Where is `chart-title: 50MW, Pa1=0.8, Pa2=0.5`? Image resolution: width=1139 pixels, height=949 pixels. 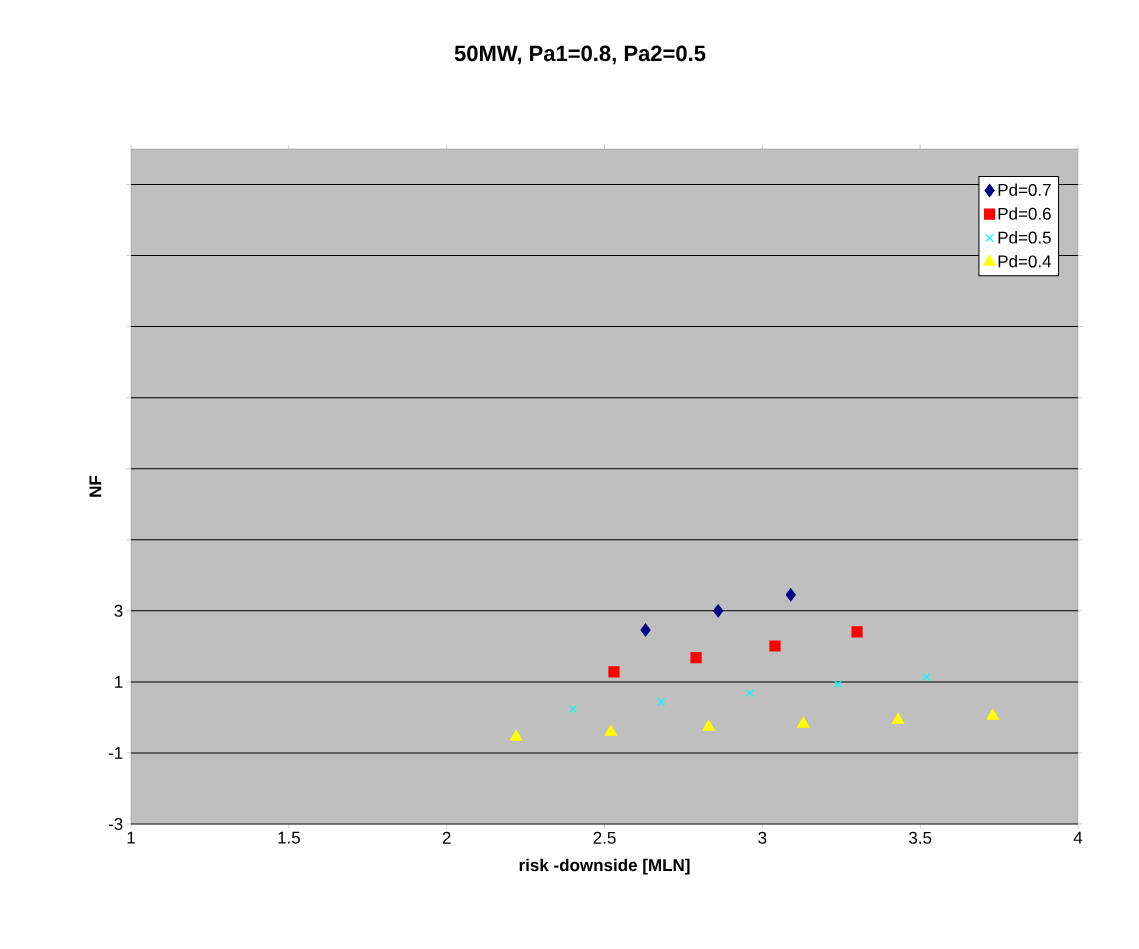 chart-title: 50MW, Pa1=0.8, Pa2=0.5 is located at coordinates (580, 55).